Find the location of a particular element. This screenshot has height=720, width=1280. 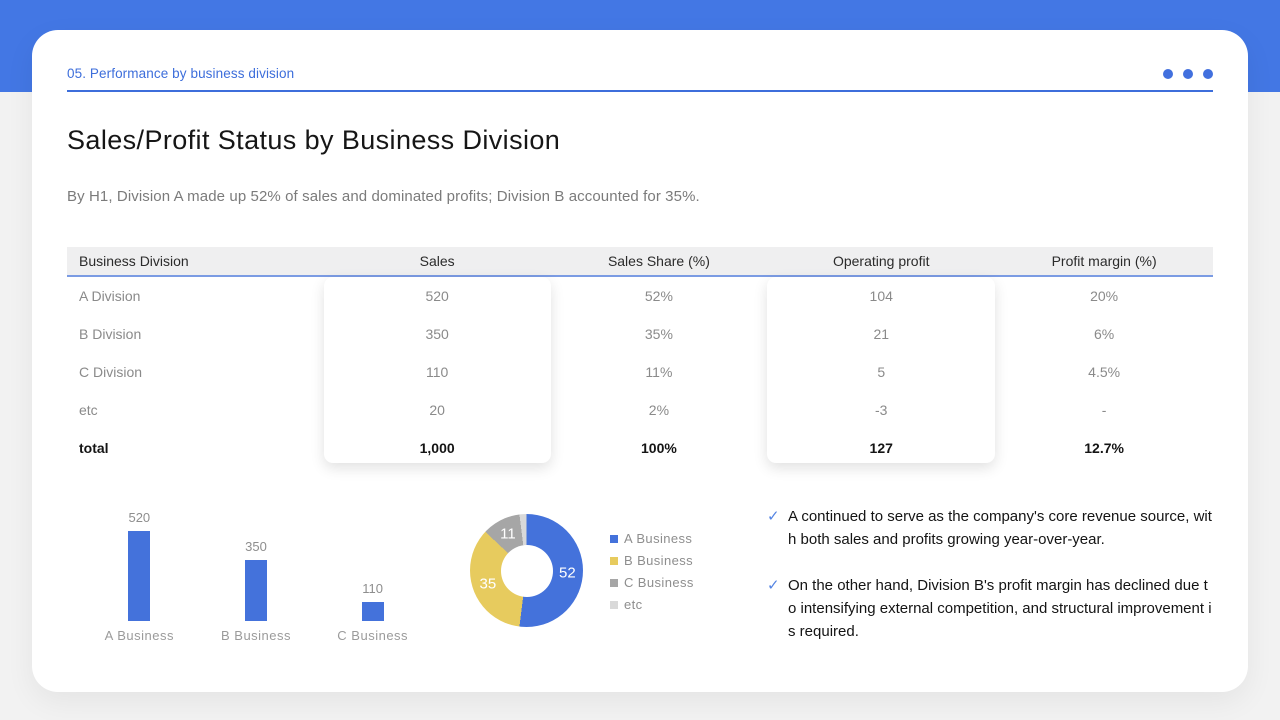

bar-group: 520 A Business is located at coordinates (139, 576).